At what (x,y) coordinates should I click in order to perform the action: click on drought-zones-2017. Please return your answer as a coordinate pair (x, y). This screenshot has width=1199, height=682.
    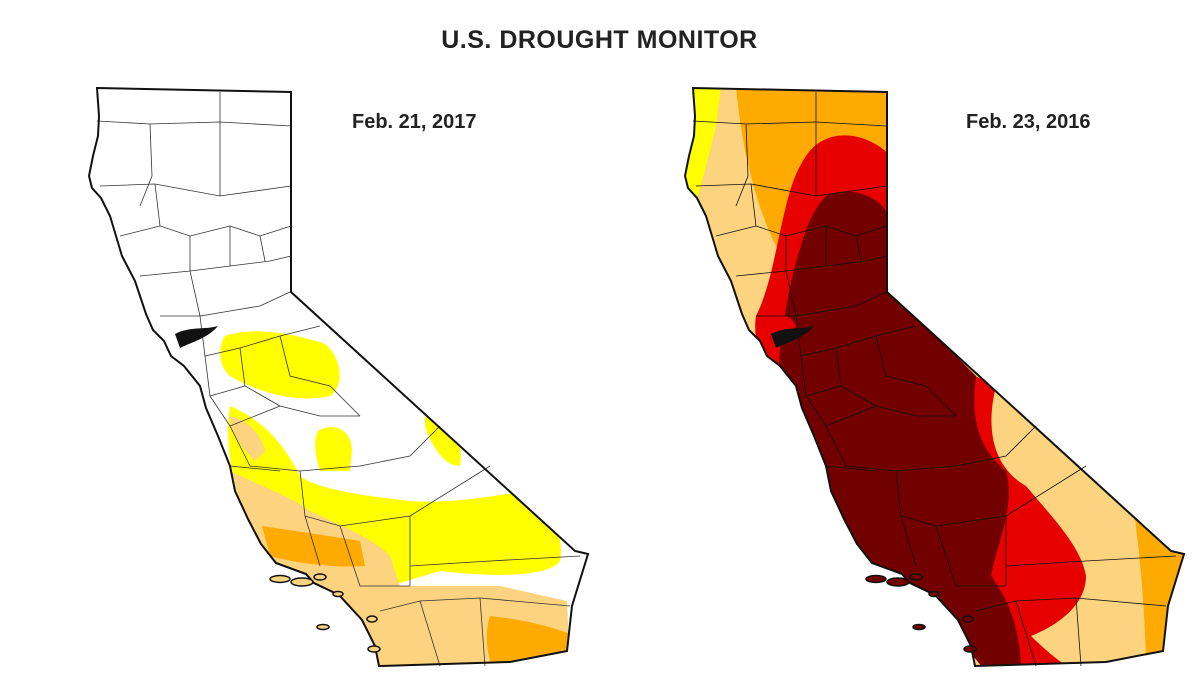
    Looking at the image, I should click on (395, 498).